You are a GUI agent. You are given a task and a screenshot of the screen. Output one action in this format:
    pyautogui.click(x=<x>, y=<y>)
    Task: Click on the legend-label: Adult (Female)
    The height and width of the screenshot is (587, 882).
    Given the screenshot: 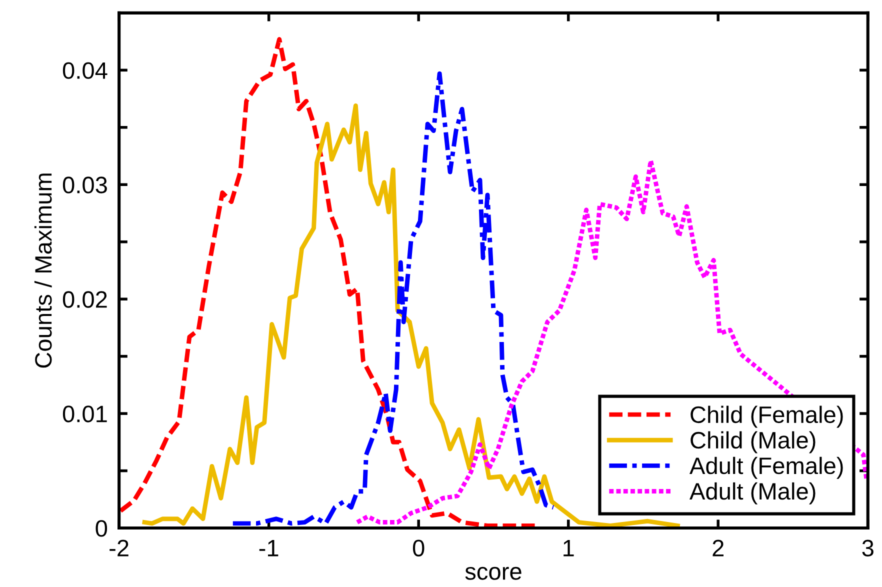 What is the action you would take?
    pyautogui.click(x=766, y=467)
    